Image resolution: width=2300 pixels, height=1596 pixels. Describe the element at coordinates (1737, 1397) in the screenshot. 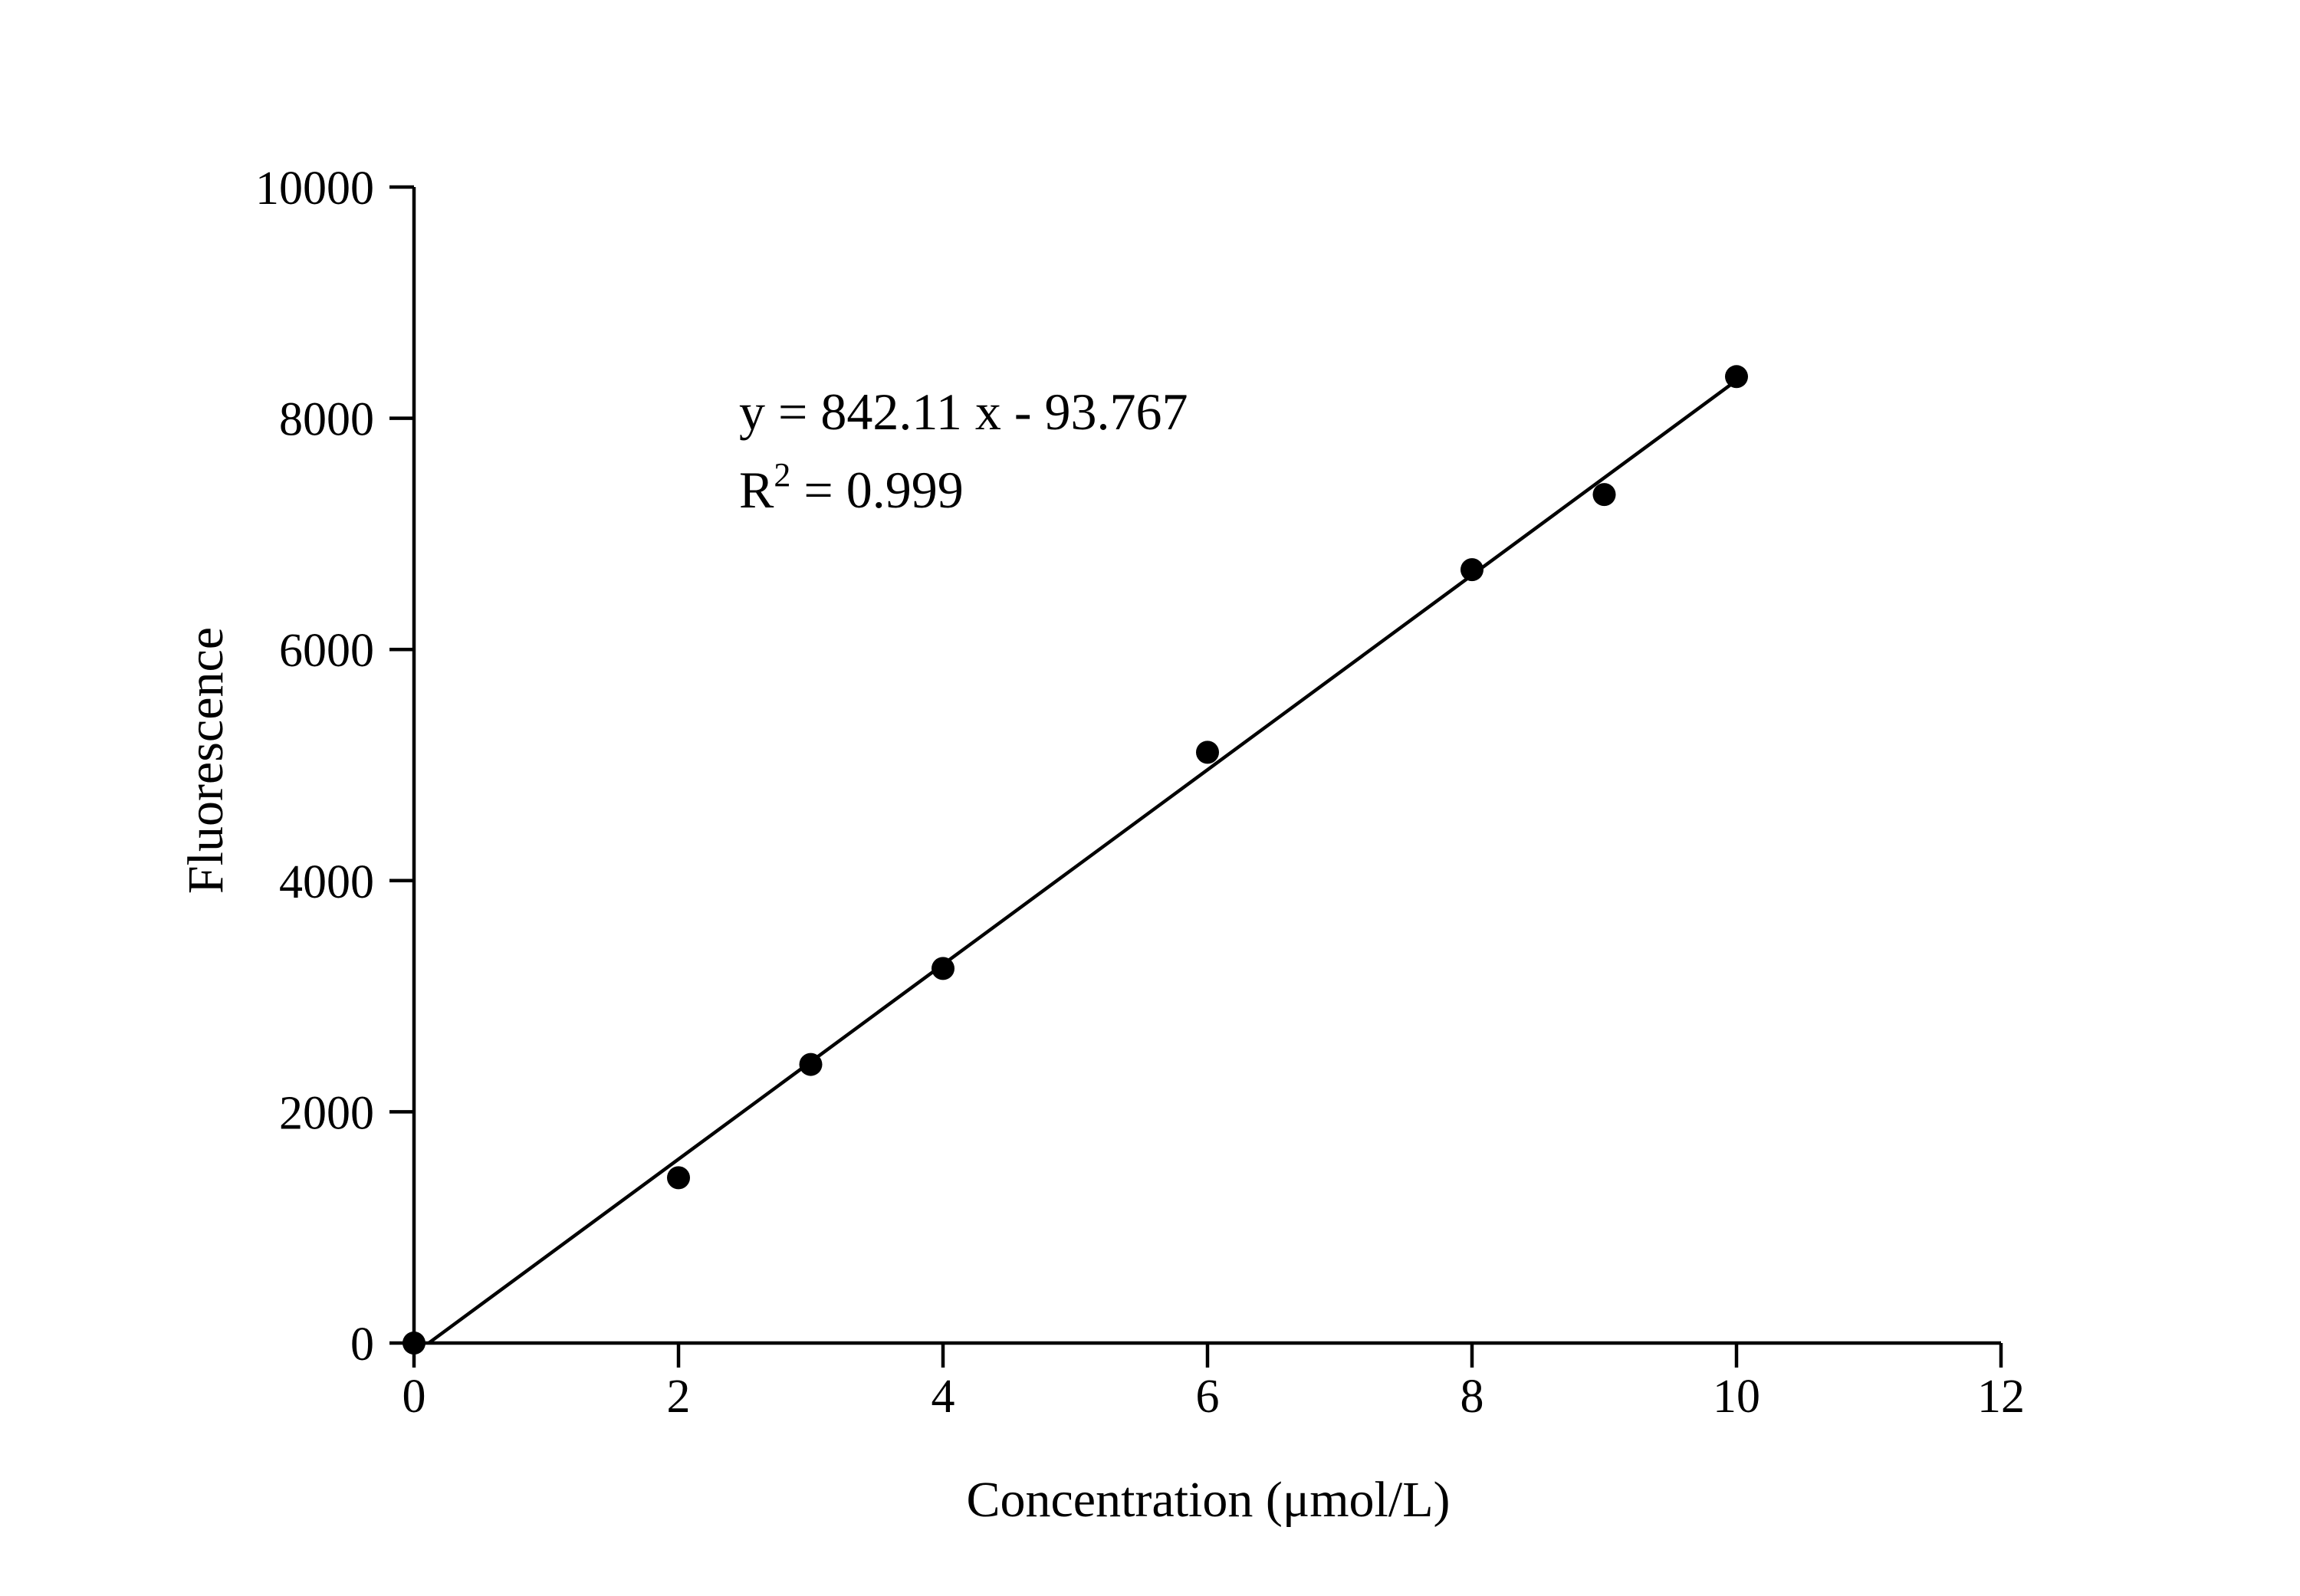

I see `x-tick-label: 10` at that location.